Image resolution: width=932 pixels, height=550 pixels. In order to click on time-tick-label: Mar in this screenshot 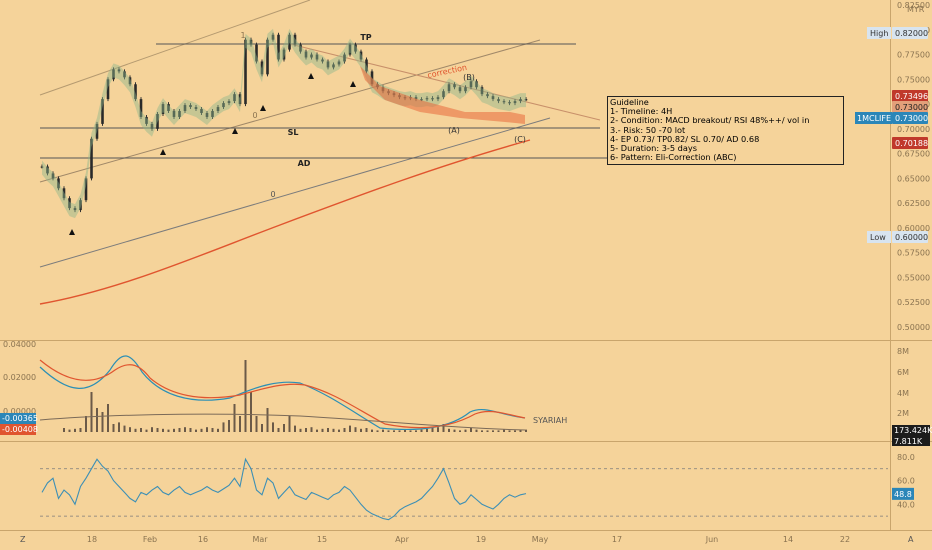, I will do `click(260, 539)`.